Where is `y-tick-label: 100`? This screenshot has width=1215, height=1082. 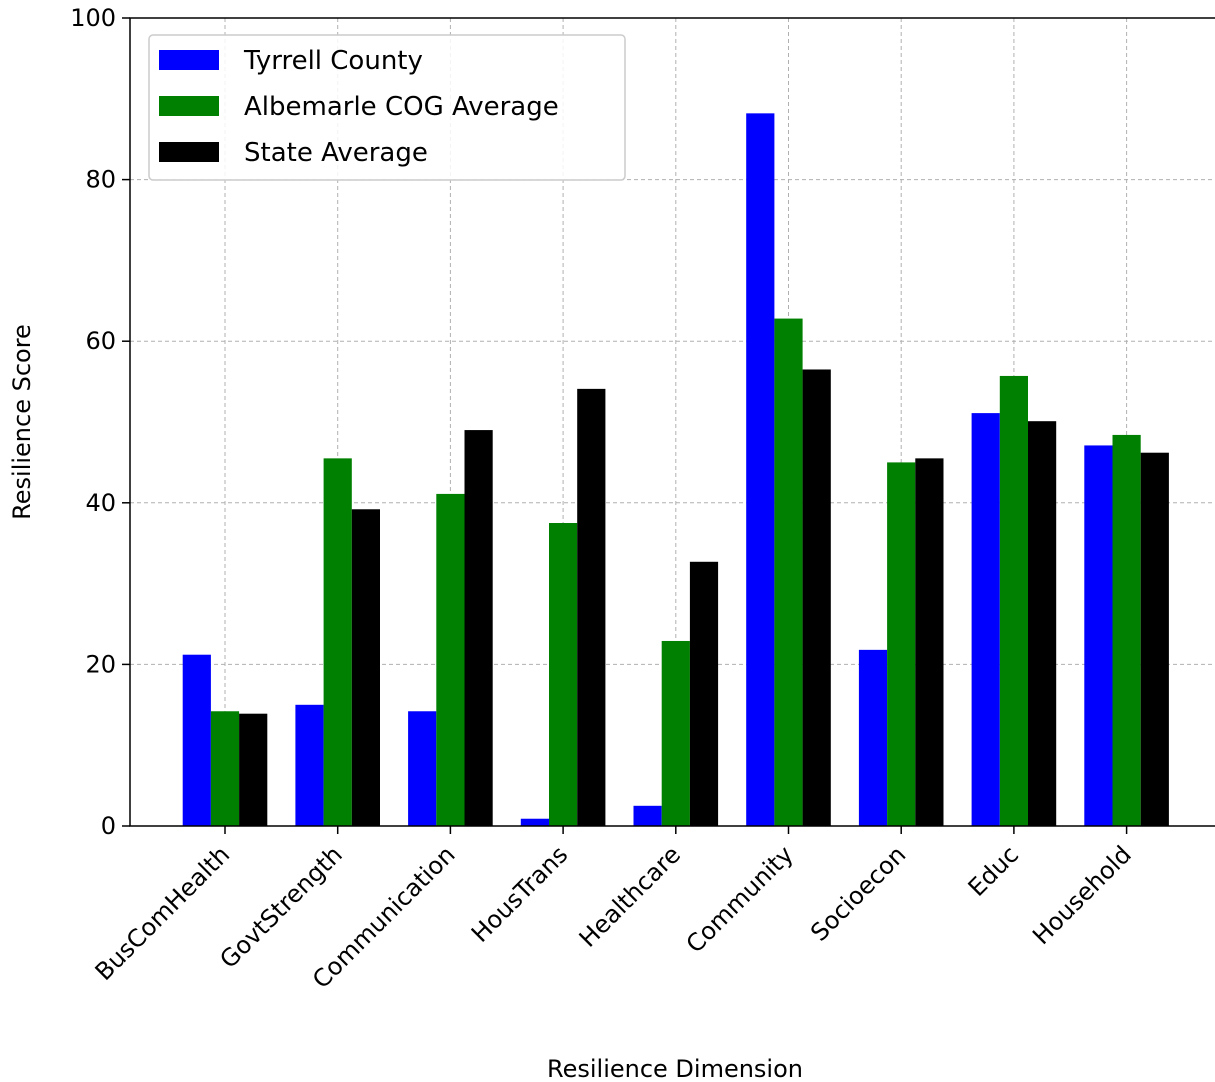
y-tick-label: 100 is located at coordinates (93, 18).